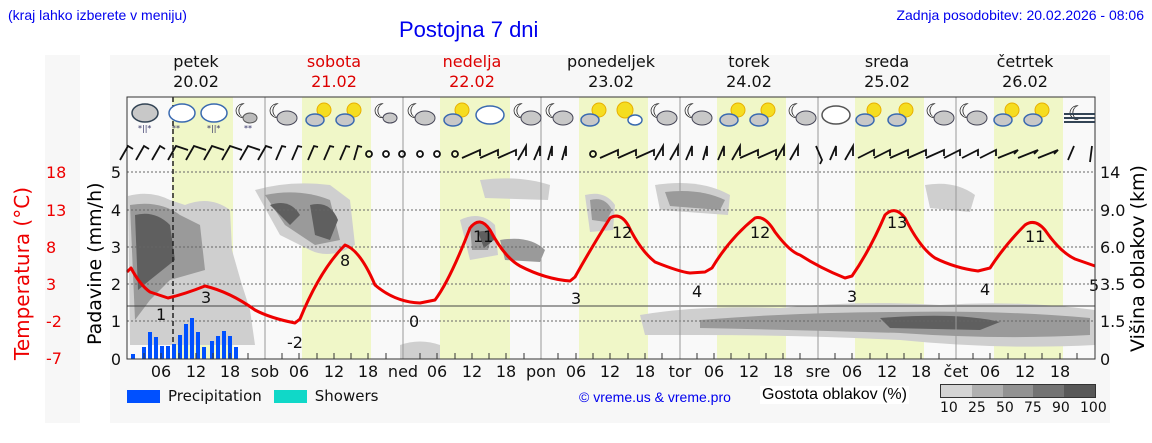 This screenshot has width=1152, height=443. I want to click on svg-text: 11, so click(483, 236).